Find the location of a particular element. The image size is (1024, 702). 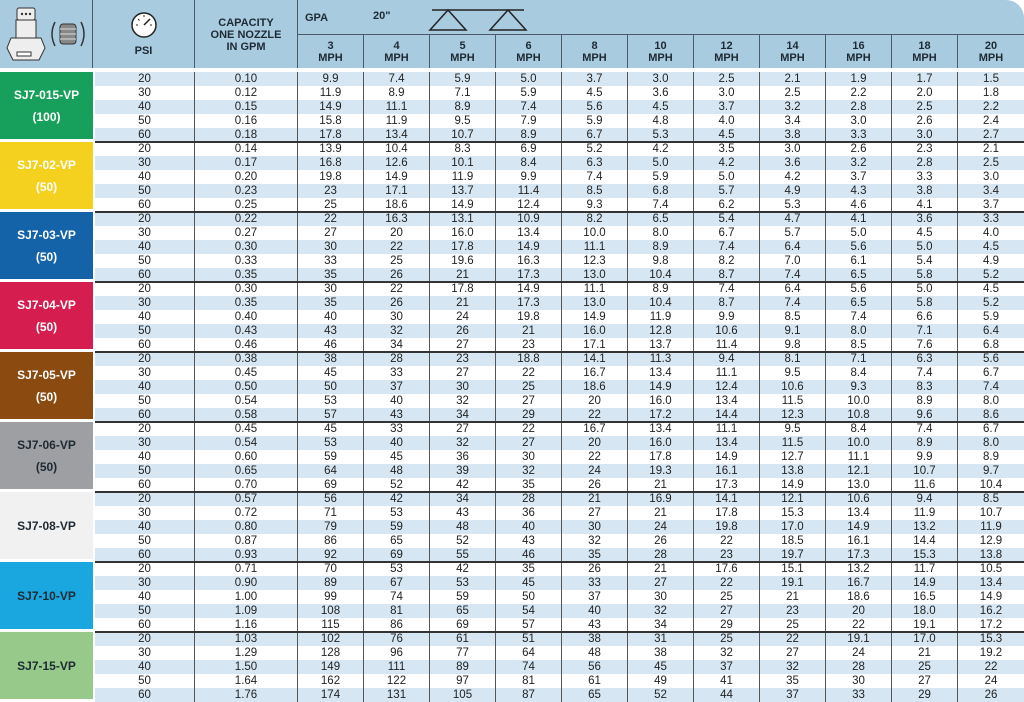

gpa-cell: 6.4 is located at coordinates (793, 247).